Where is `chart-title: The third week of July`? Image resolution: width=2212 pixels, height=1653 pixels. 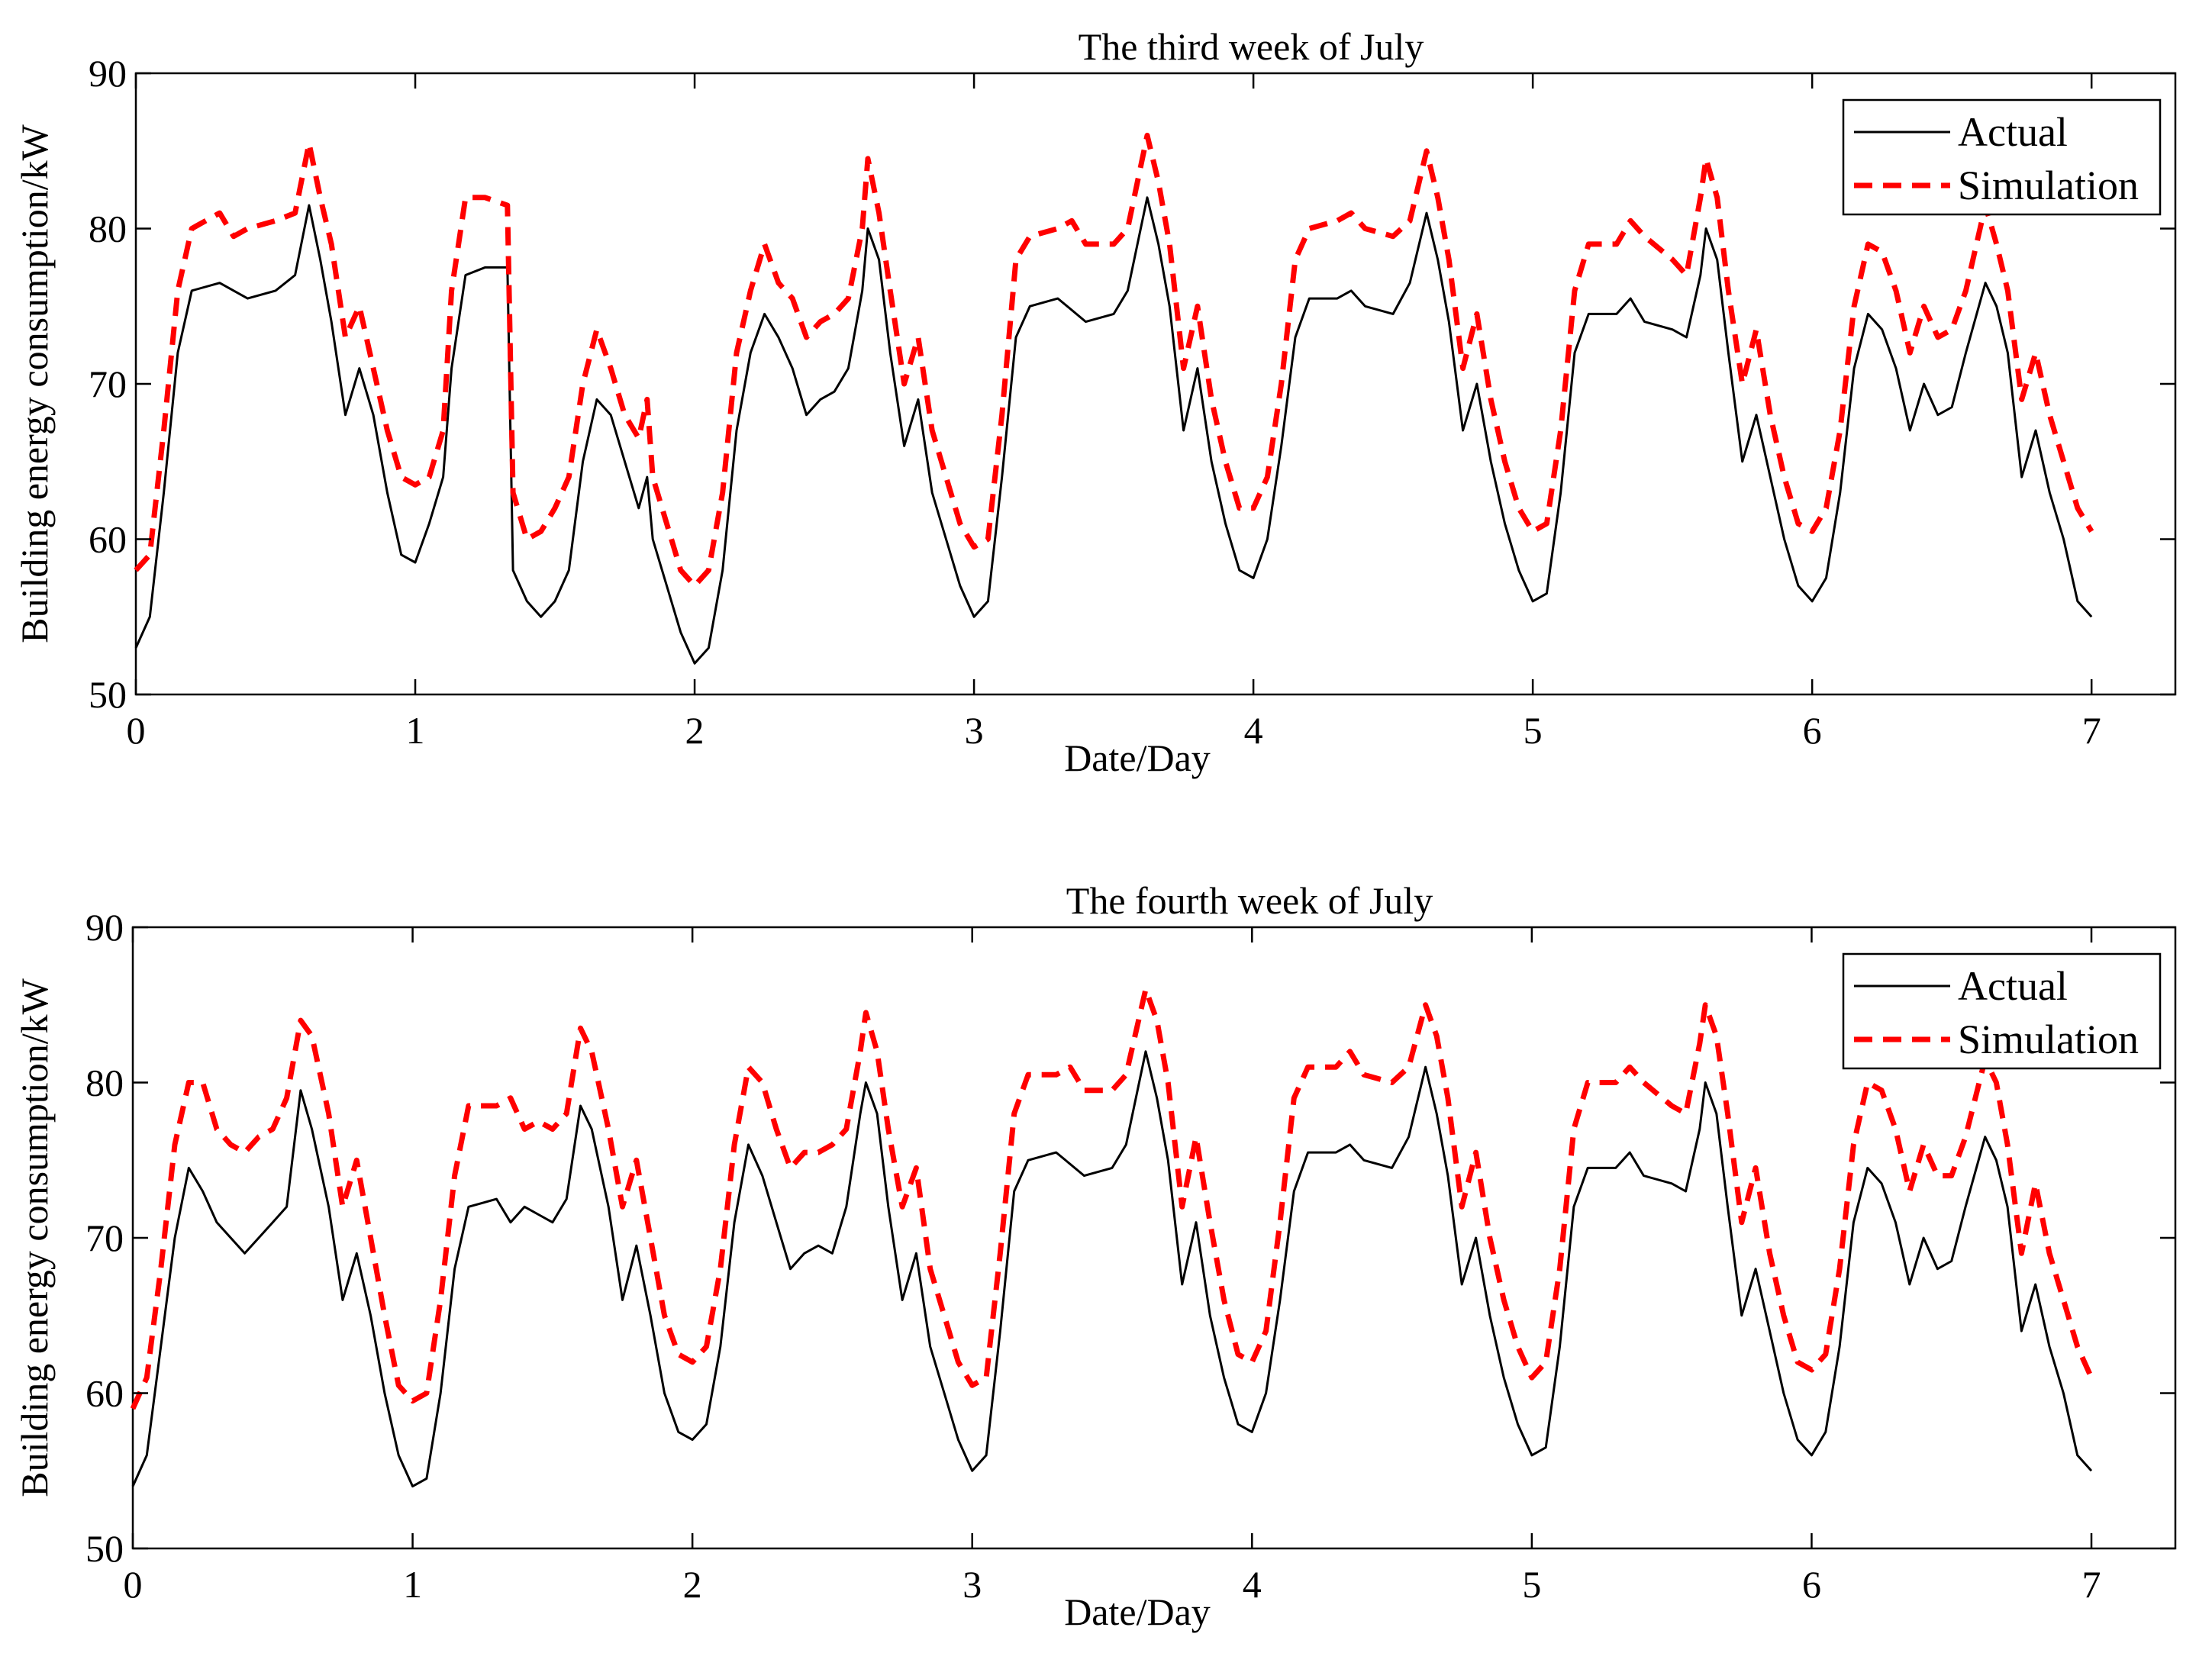
chart-title: The third week of July is located at coordinates (1251, 46).